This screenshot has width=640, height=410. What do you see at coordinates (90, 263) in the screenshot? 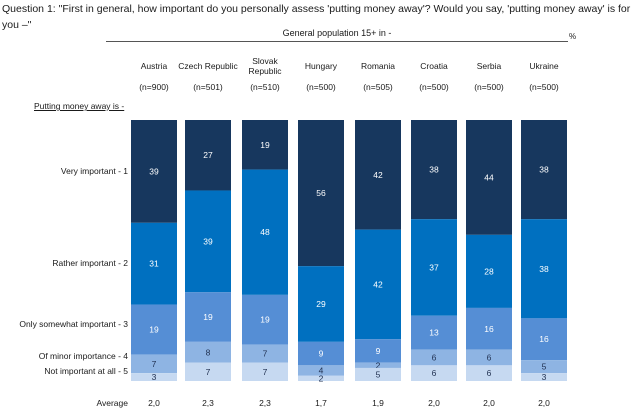
I see `legend-entry: Rather important - 2` at bounding box center [90, 263].